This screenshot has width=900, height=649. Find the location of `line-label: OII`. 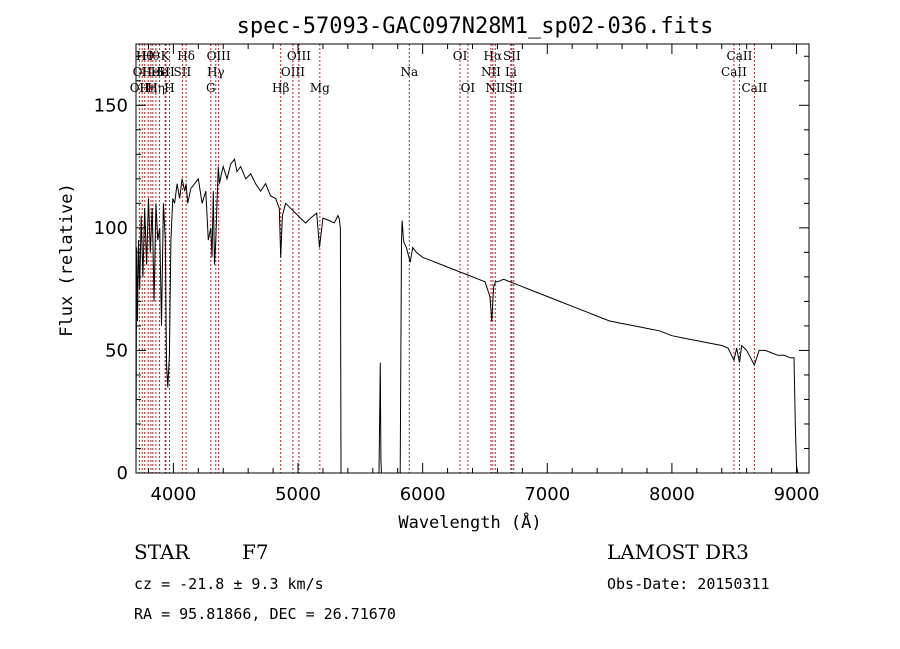

line-label: OII is located at coordinates (143, 72).